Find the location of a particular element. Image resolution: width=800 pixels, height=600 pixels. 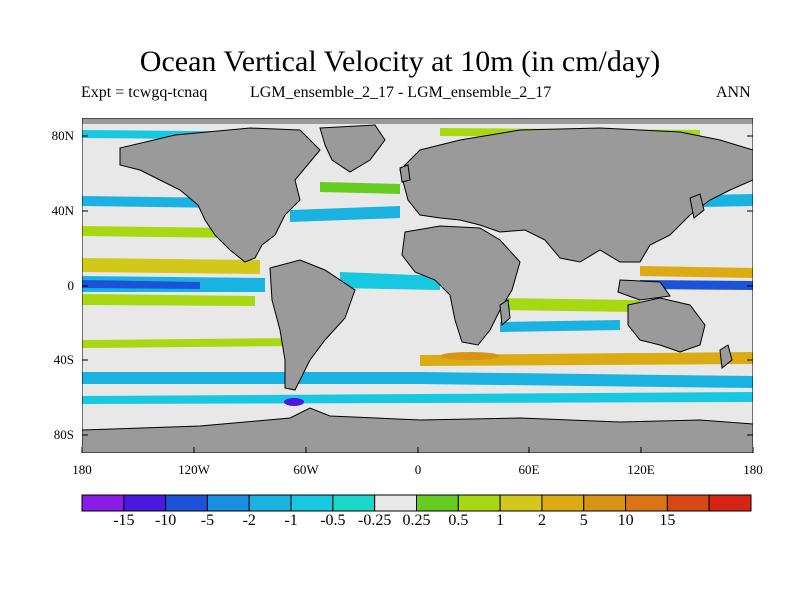

arctic-landmask is located at coordinates (417, 121).